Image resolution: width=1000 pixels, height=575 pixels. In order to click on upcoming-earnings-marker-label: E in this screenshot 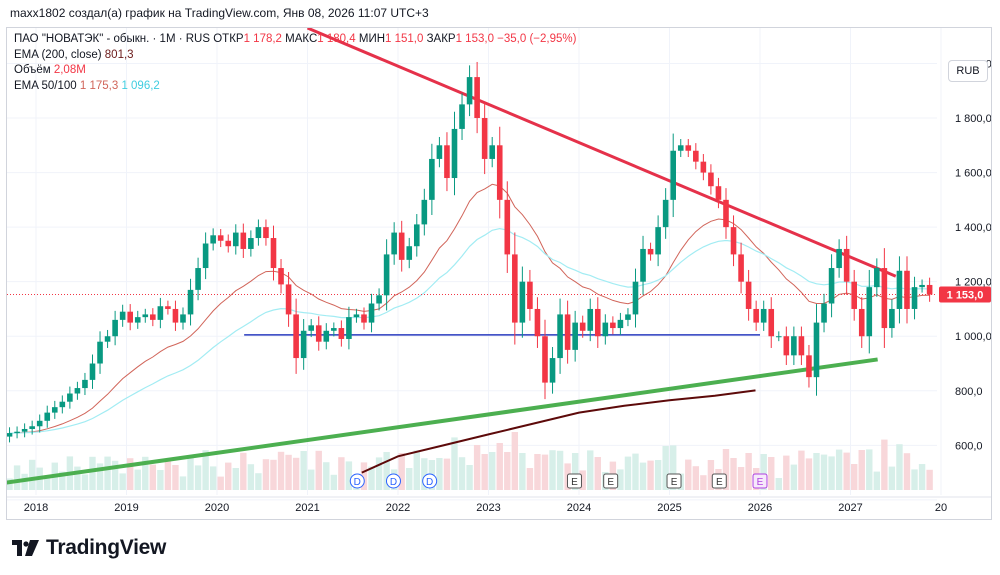, I will do `click(760, 482)`.